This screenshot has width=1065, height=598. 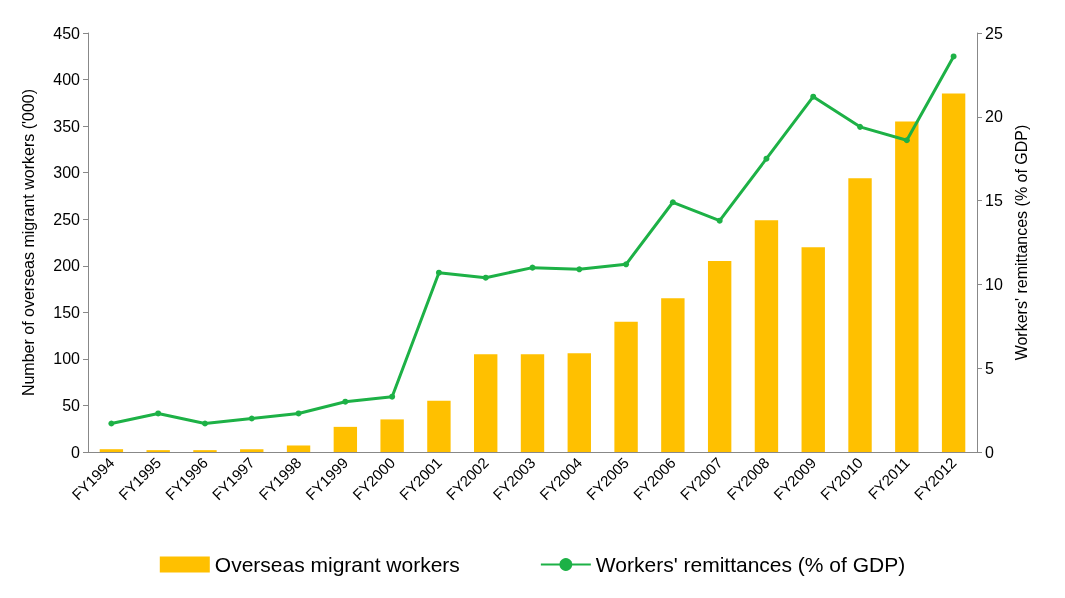 What do you see at coordinates (67, 33) in the screenshot?
I see `y-tick-label: 450` at bounding box center [67, 33].